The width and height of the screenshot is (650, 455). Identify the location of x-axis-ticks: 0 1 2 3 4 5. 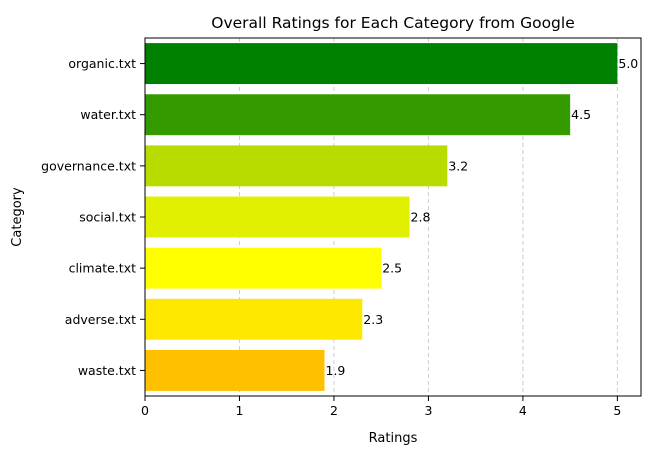
(381, 407).